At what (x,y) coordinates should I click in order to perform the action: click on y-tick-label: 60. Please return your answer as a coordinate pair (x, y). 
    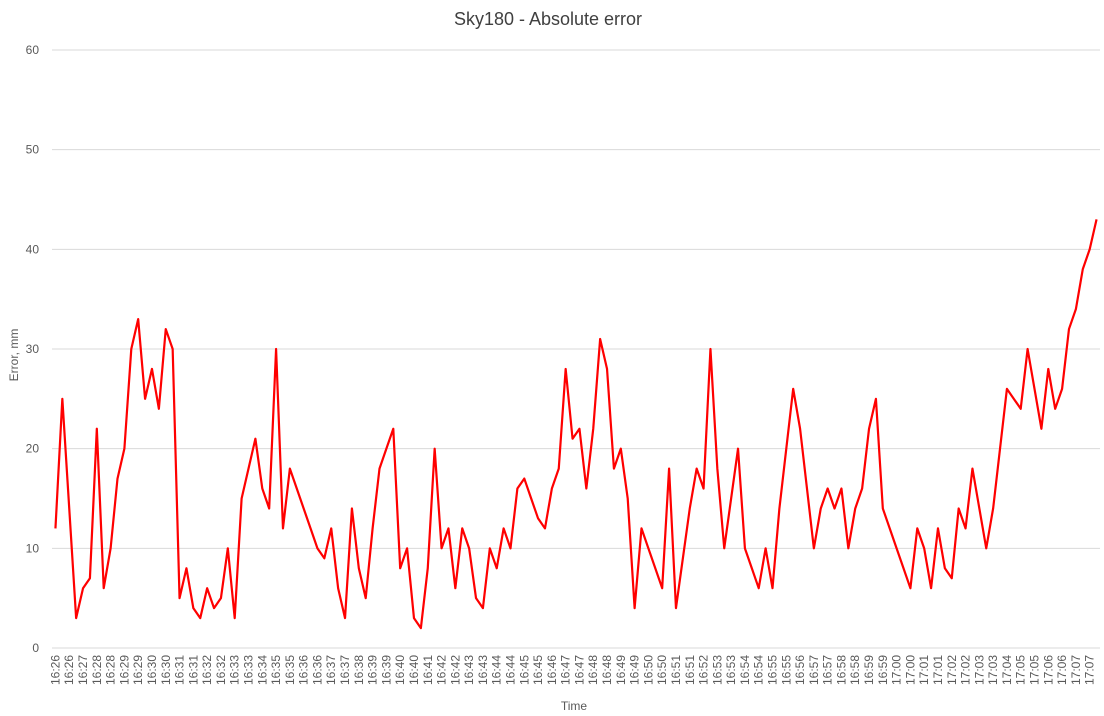
    Looking at the image, I should click on (33, 50).